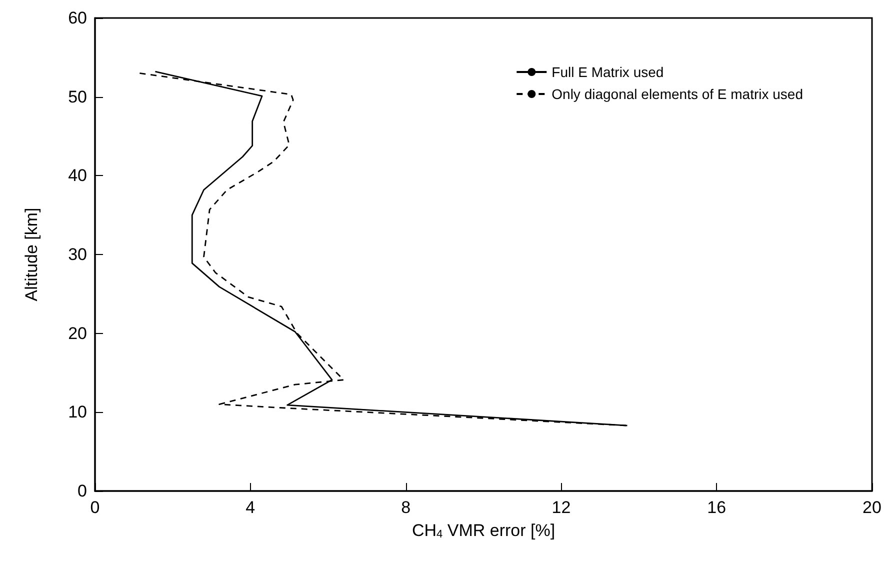  What do you see at coordinates (82, 491) in the screenshot?
I see `y-tick-label: 0` at bounding box center [82, 491].